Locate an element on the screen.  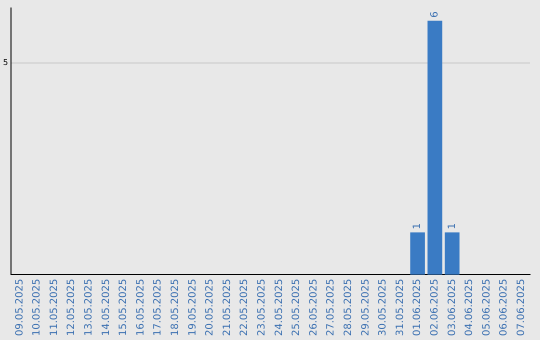
x-tick-label: 09.05.2025 is located at coordinates (20, 307).